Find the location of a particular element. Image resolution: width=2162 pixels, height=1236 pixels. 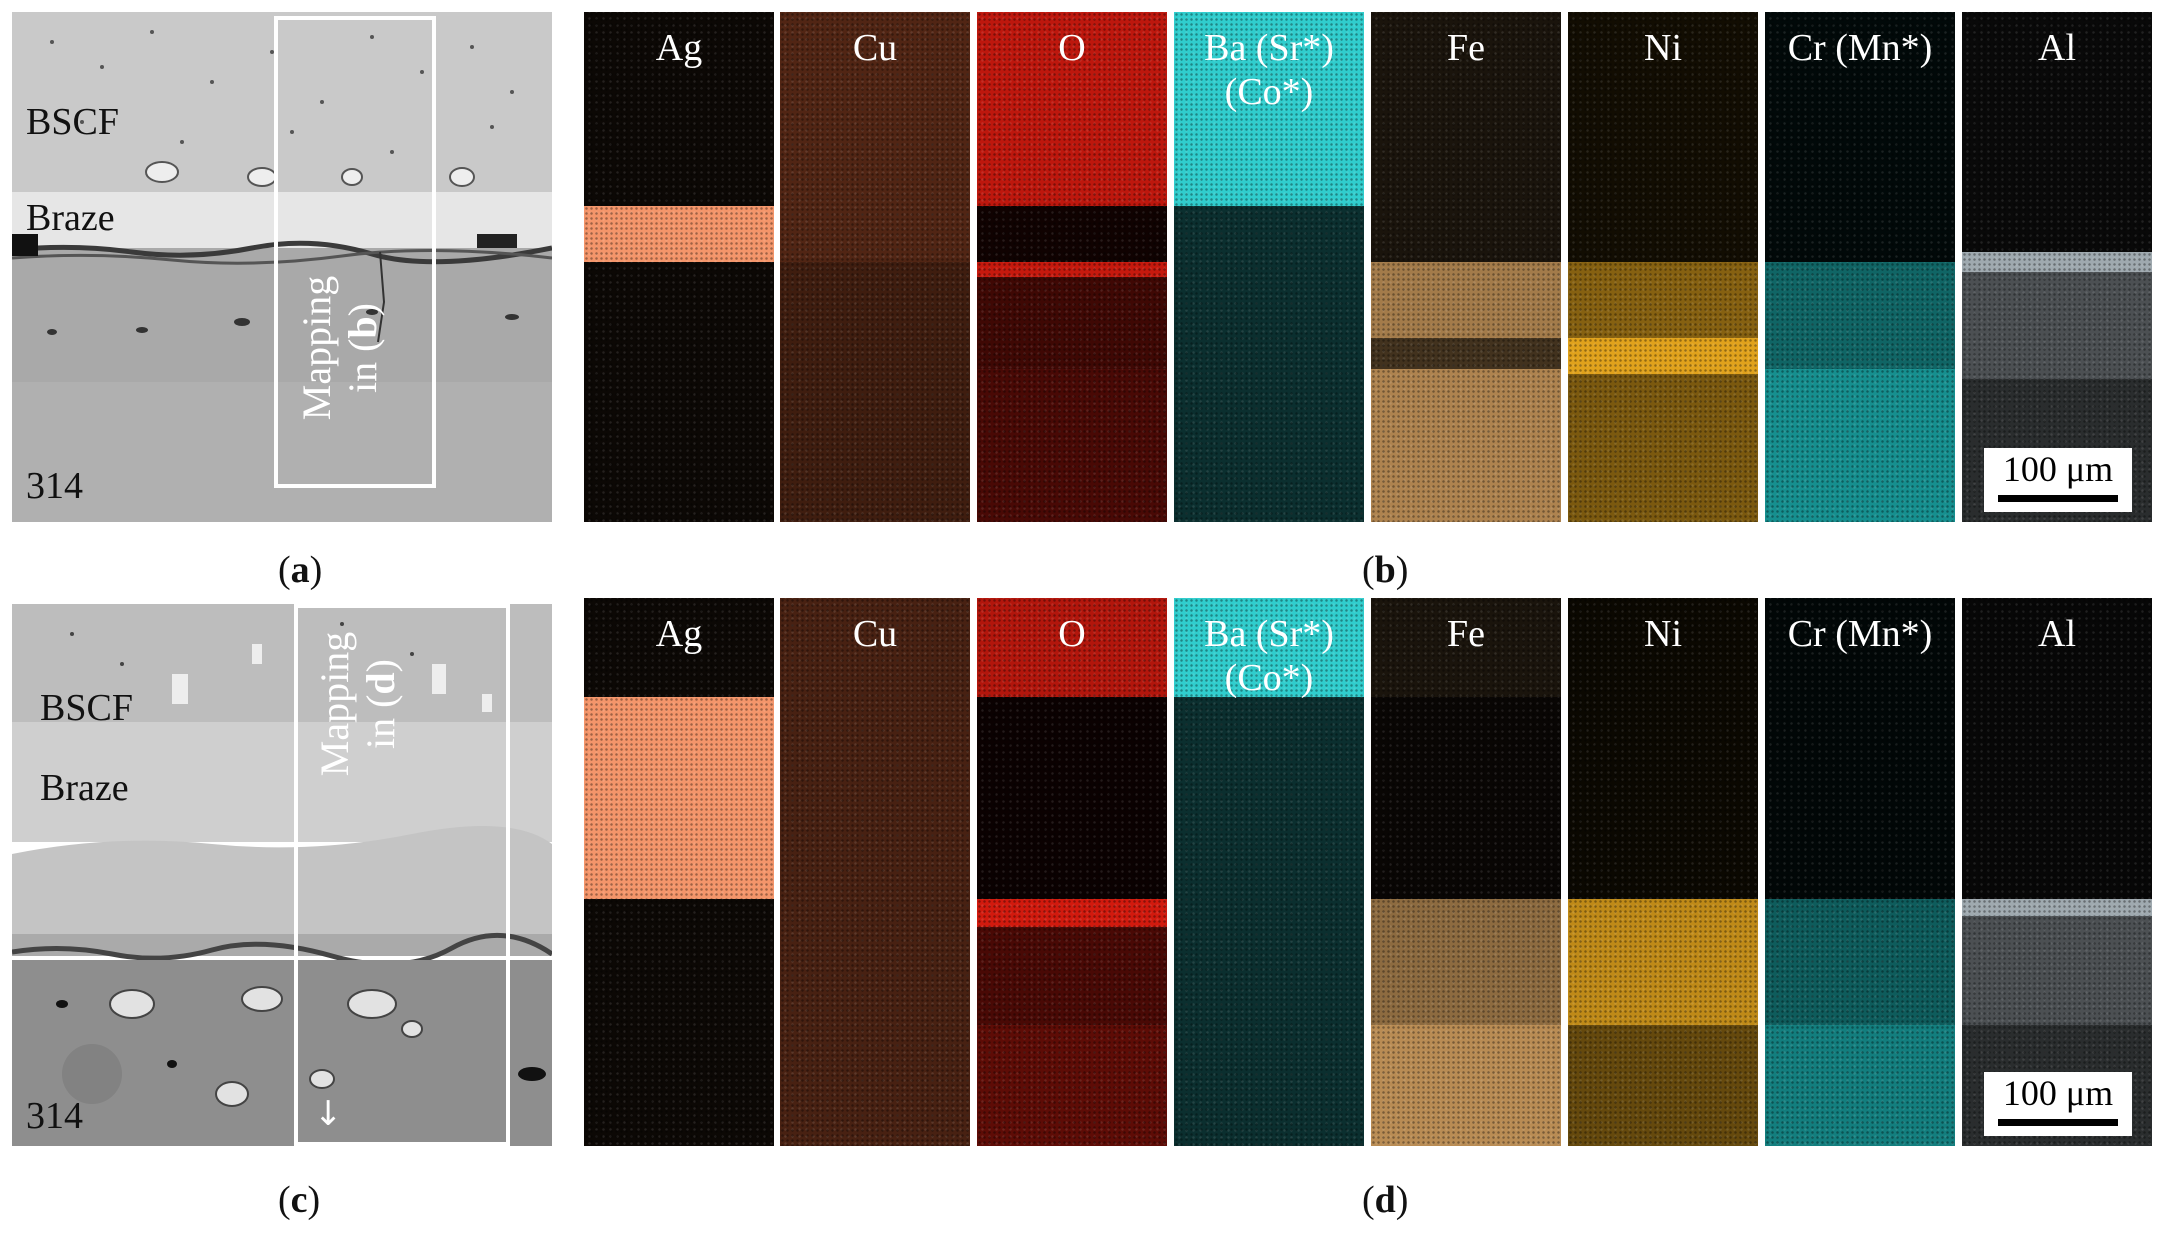

eds-map-ni: Ni is located at coordinates (1663, 872).